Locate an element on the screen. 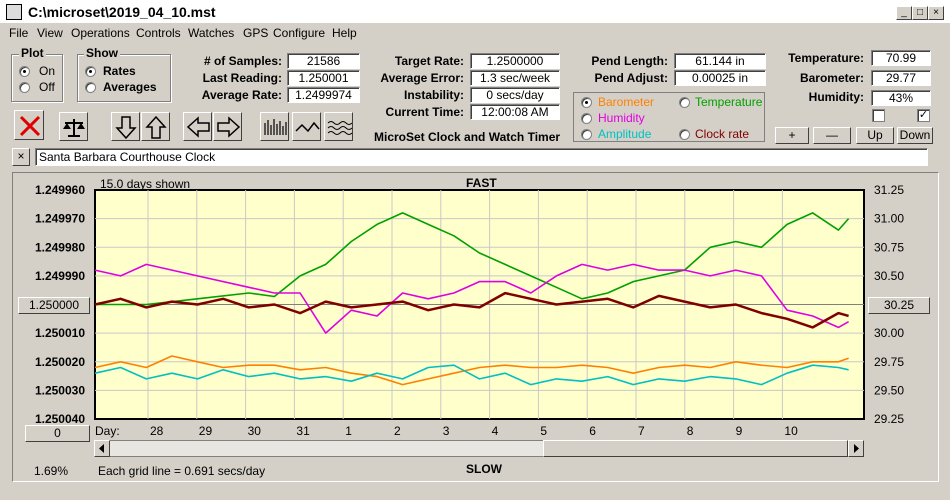 The image size is (950, 500). fast-label: FAST is located at coordinates (481, 183).